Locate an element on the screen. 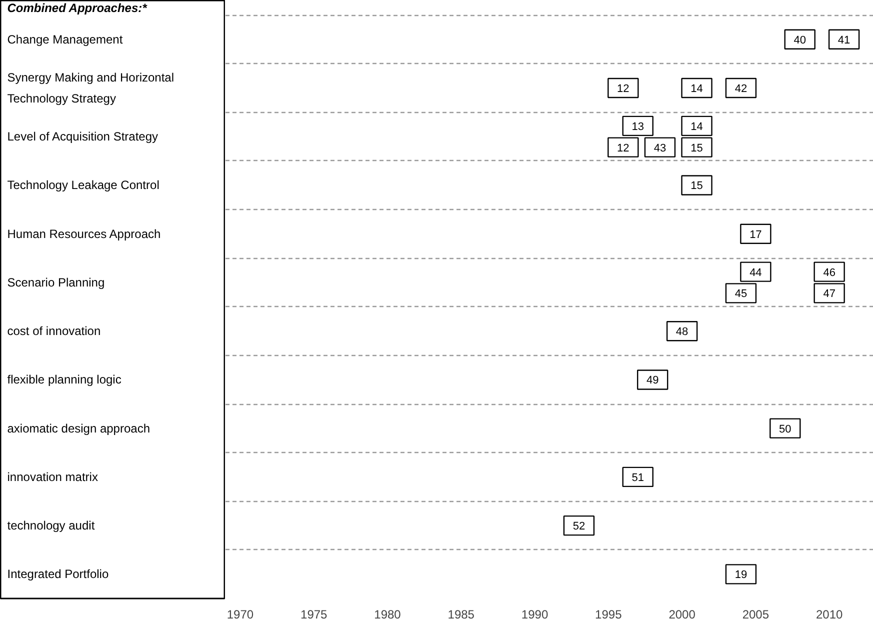 This screenshot has height=622, width=873. y-tick-label: Technology Leakage Control is located at coordinates (83, 185).